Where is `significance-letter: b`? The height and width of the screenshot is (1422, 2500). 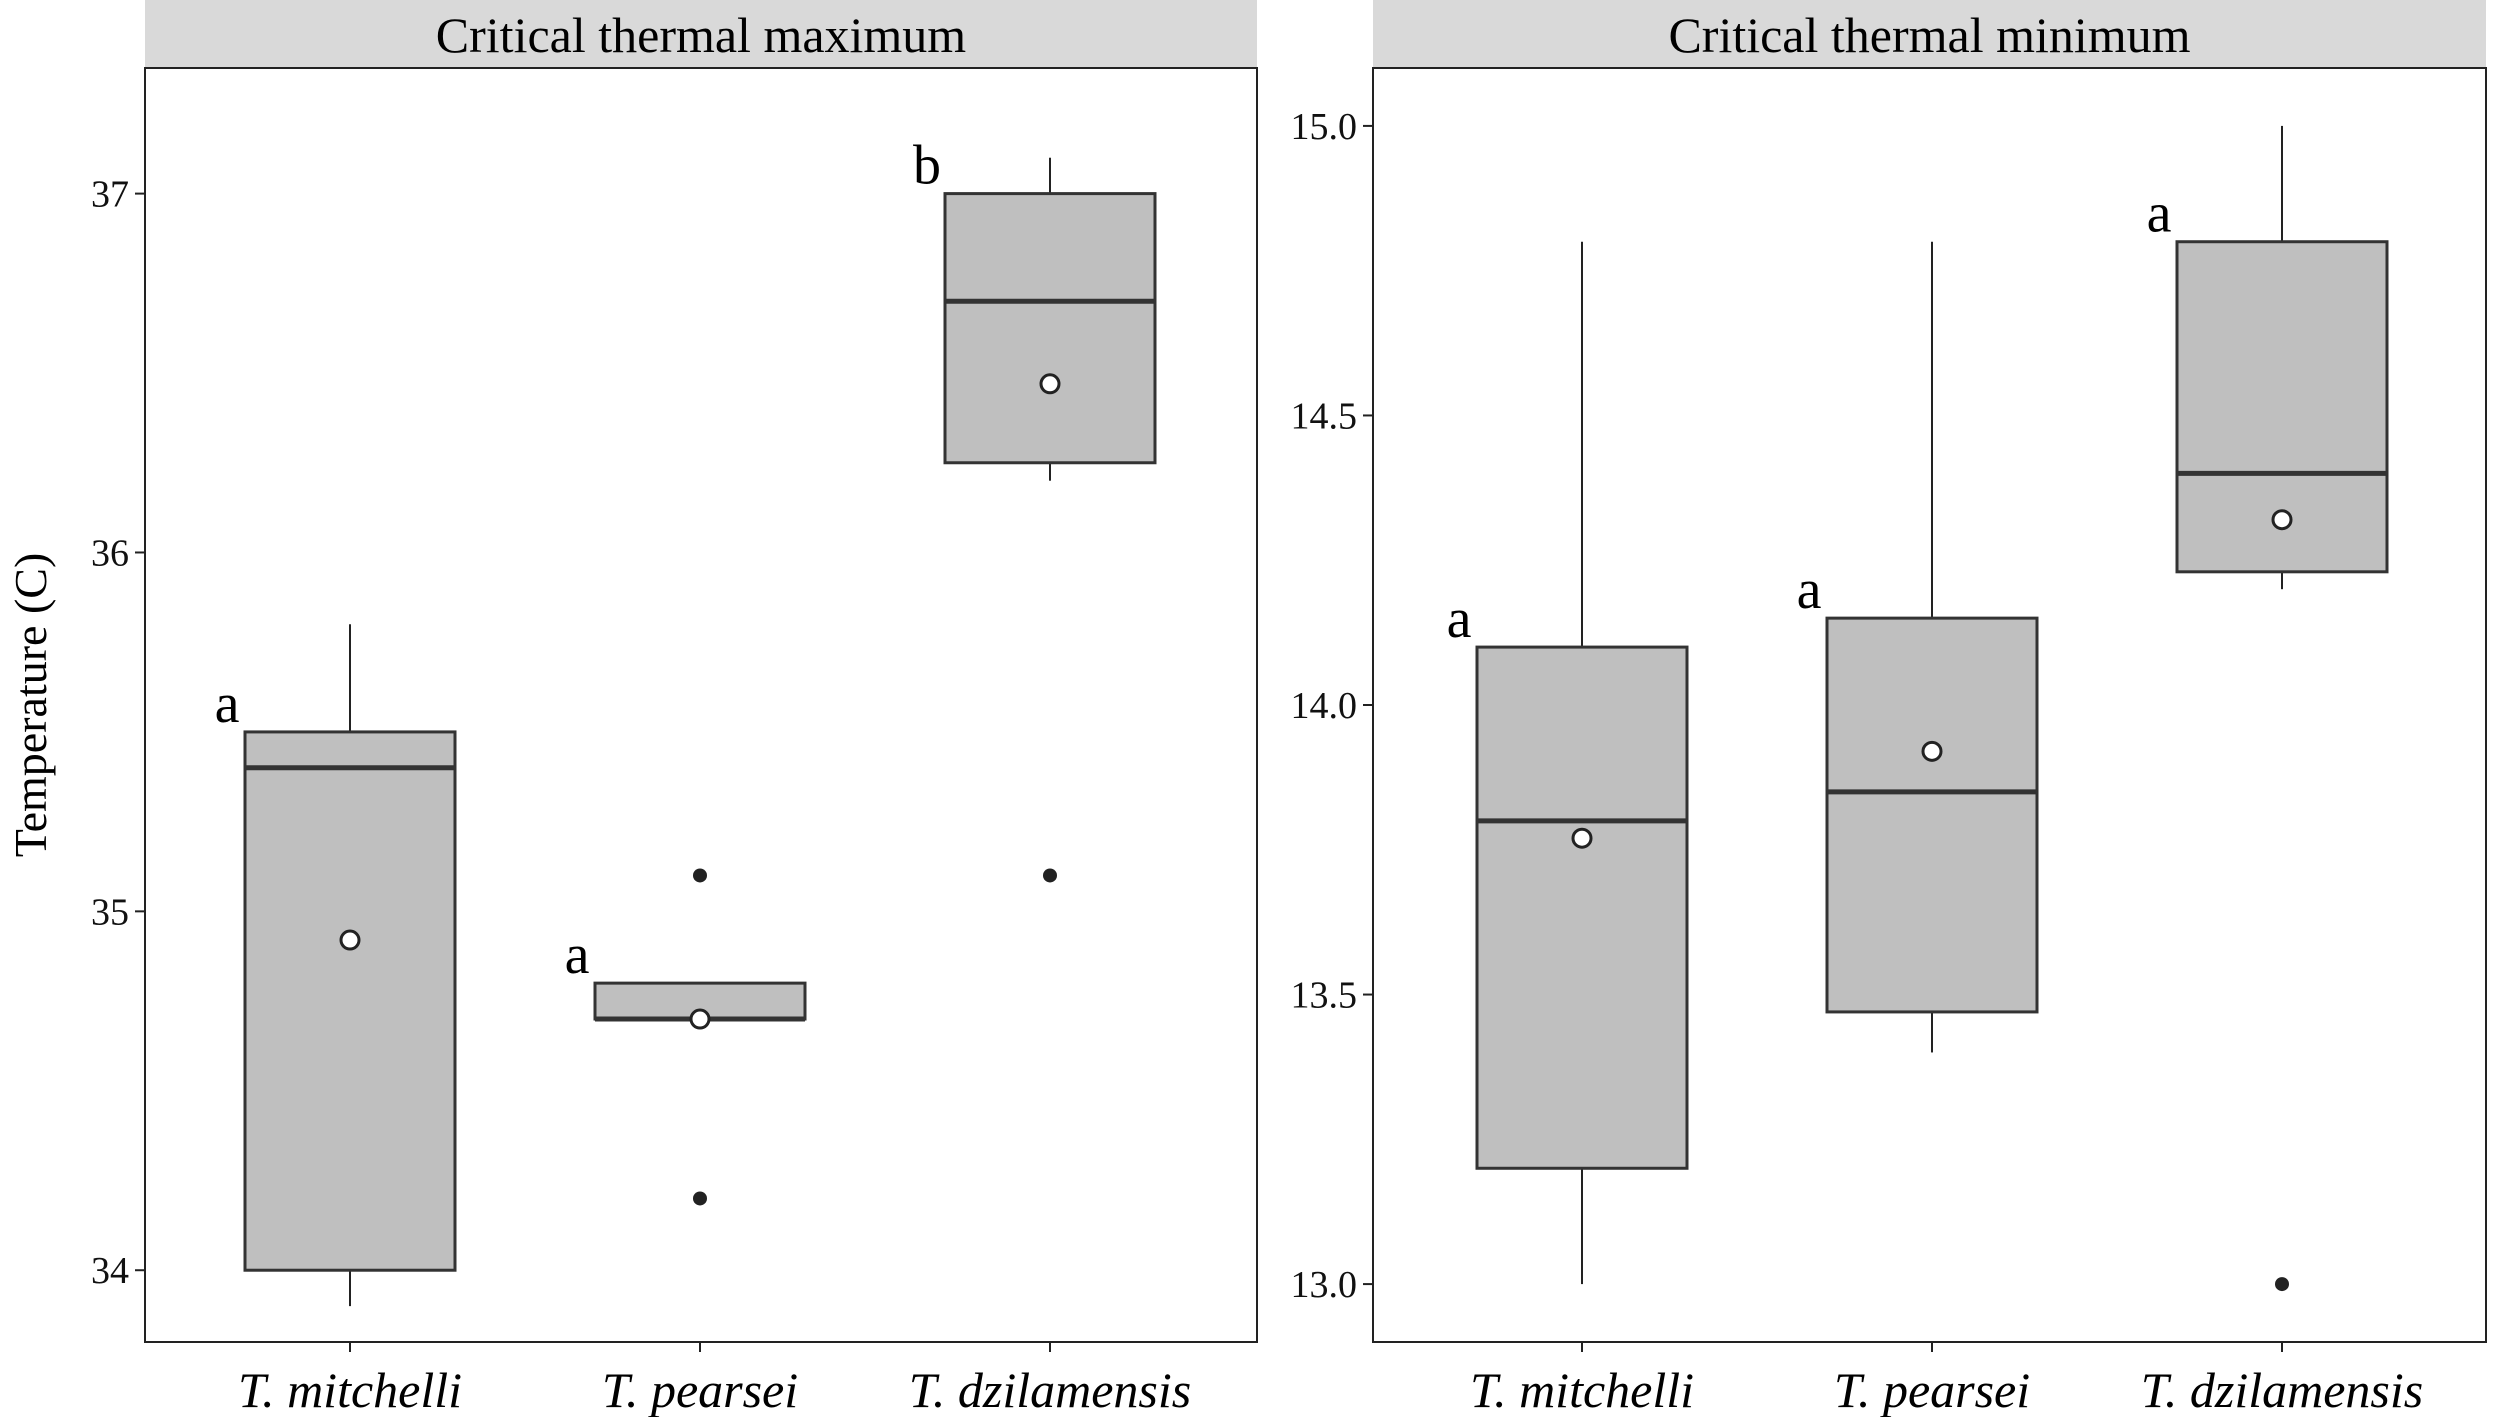
significance-letter: b is located at coordinates (927, 166).